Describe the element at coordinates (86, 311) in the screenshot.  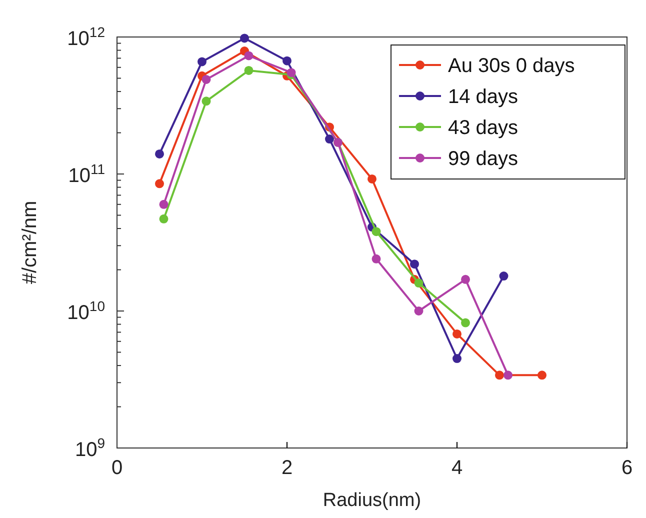
I see `y-tick-label: 10$^{10}$` at that location.